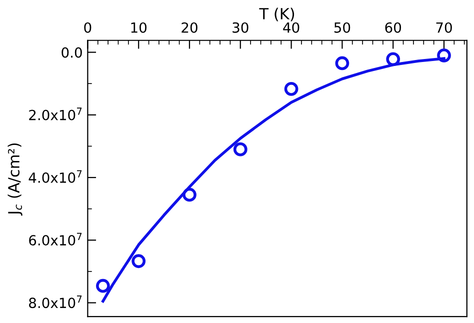 This screenshot has height=323, width=474. I want to click on y-tick-label: 6.0x10$^{7}$, so click(55, 239).